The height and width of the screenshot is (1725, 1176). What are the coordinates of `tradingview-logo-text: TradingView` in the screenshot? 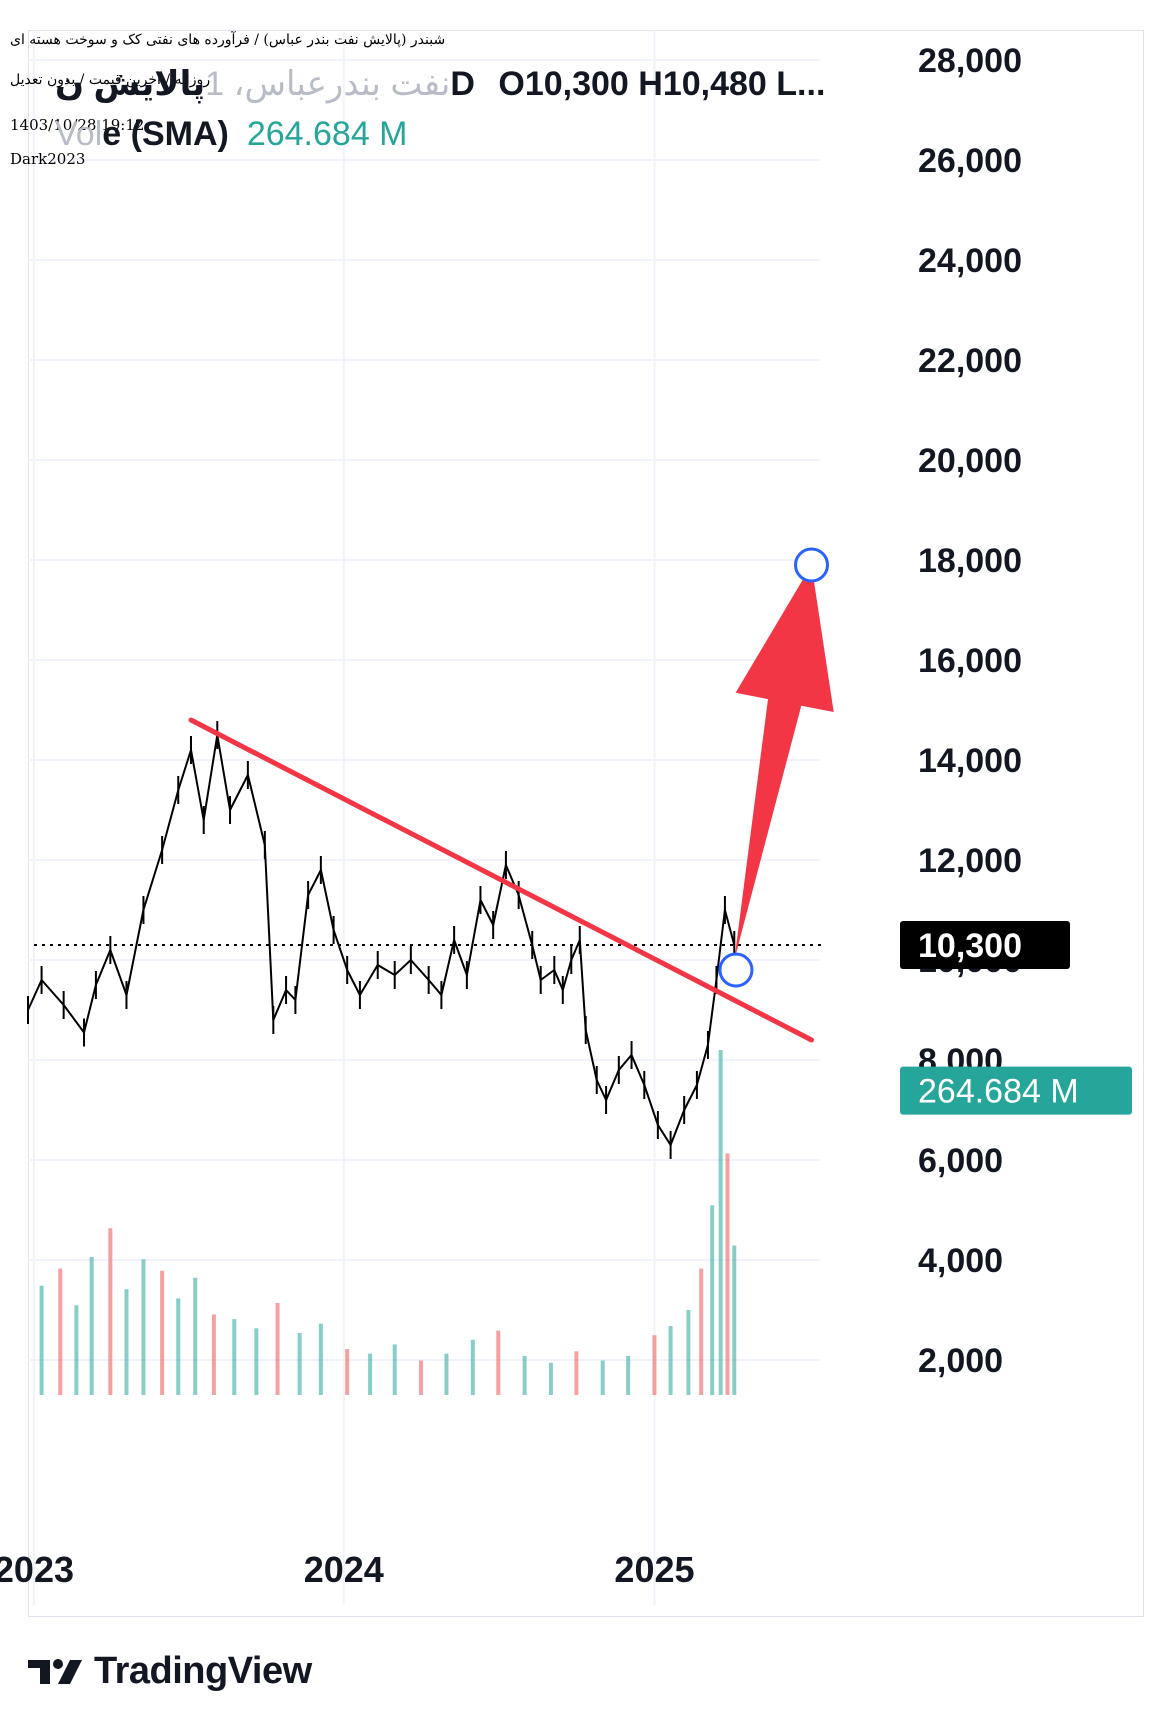 It's located at (203, 1671).